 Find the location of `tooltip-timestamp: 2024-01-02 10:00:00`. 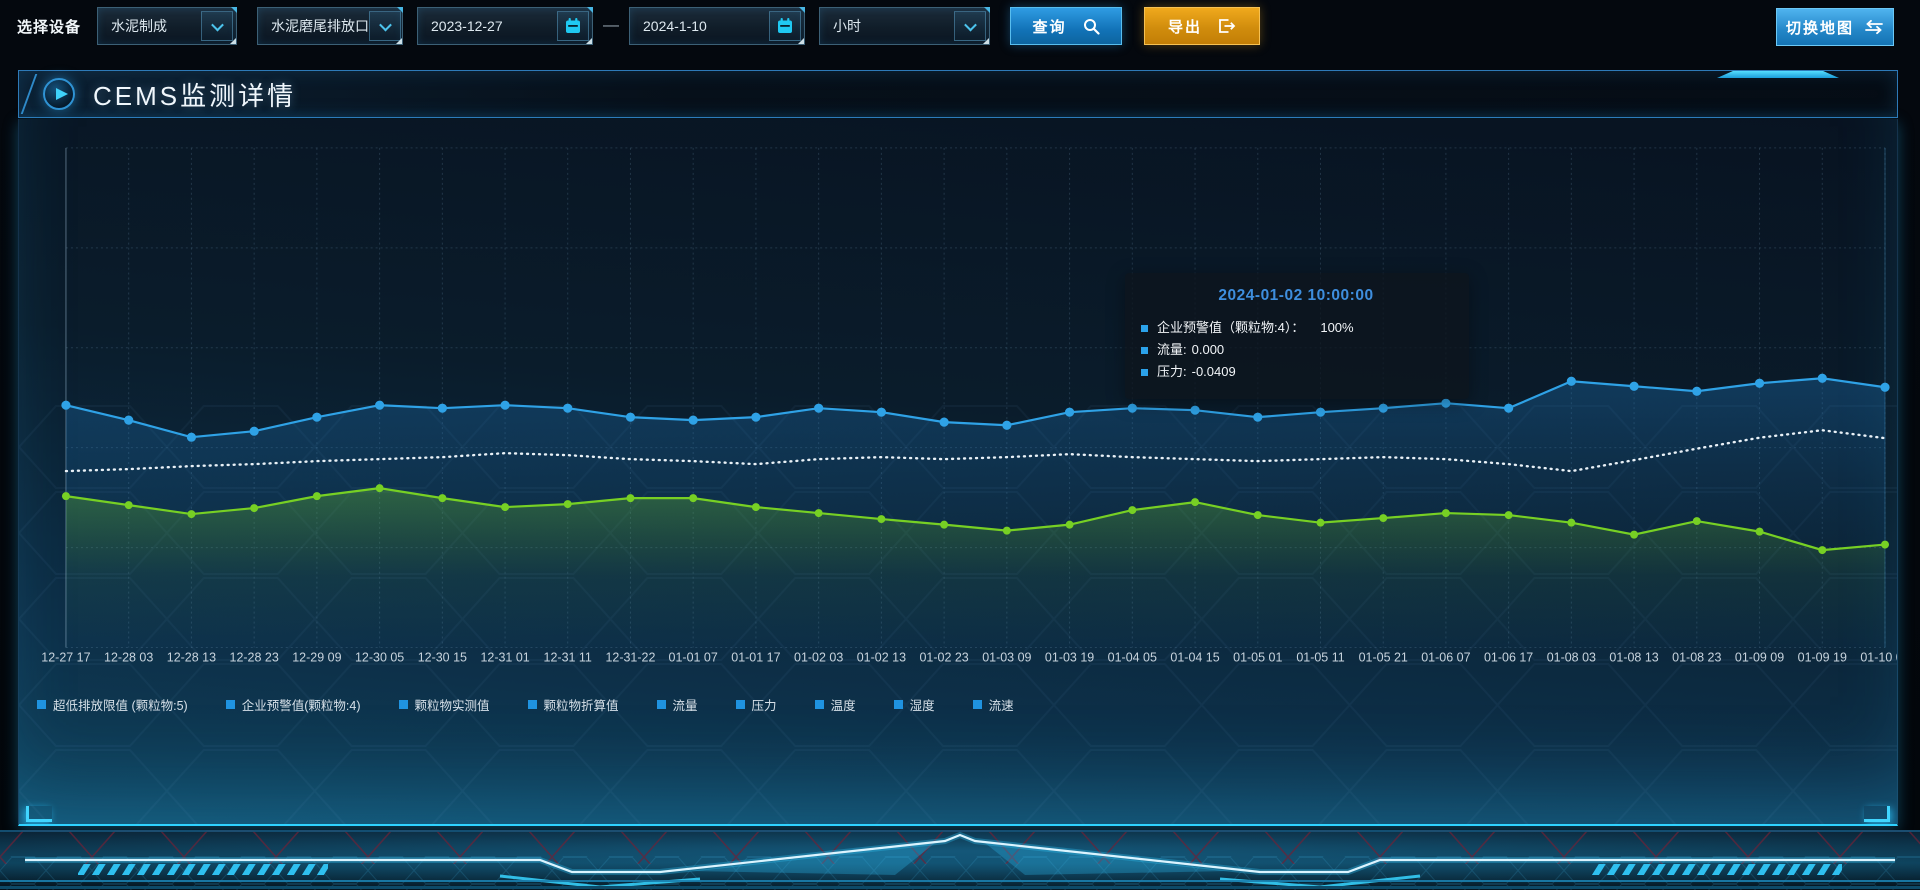

tooltip-timestamp: 2024-01-02 10:00:00 is located at coordinates (1296, 295).